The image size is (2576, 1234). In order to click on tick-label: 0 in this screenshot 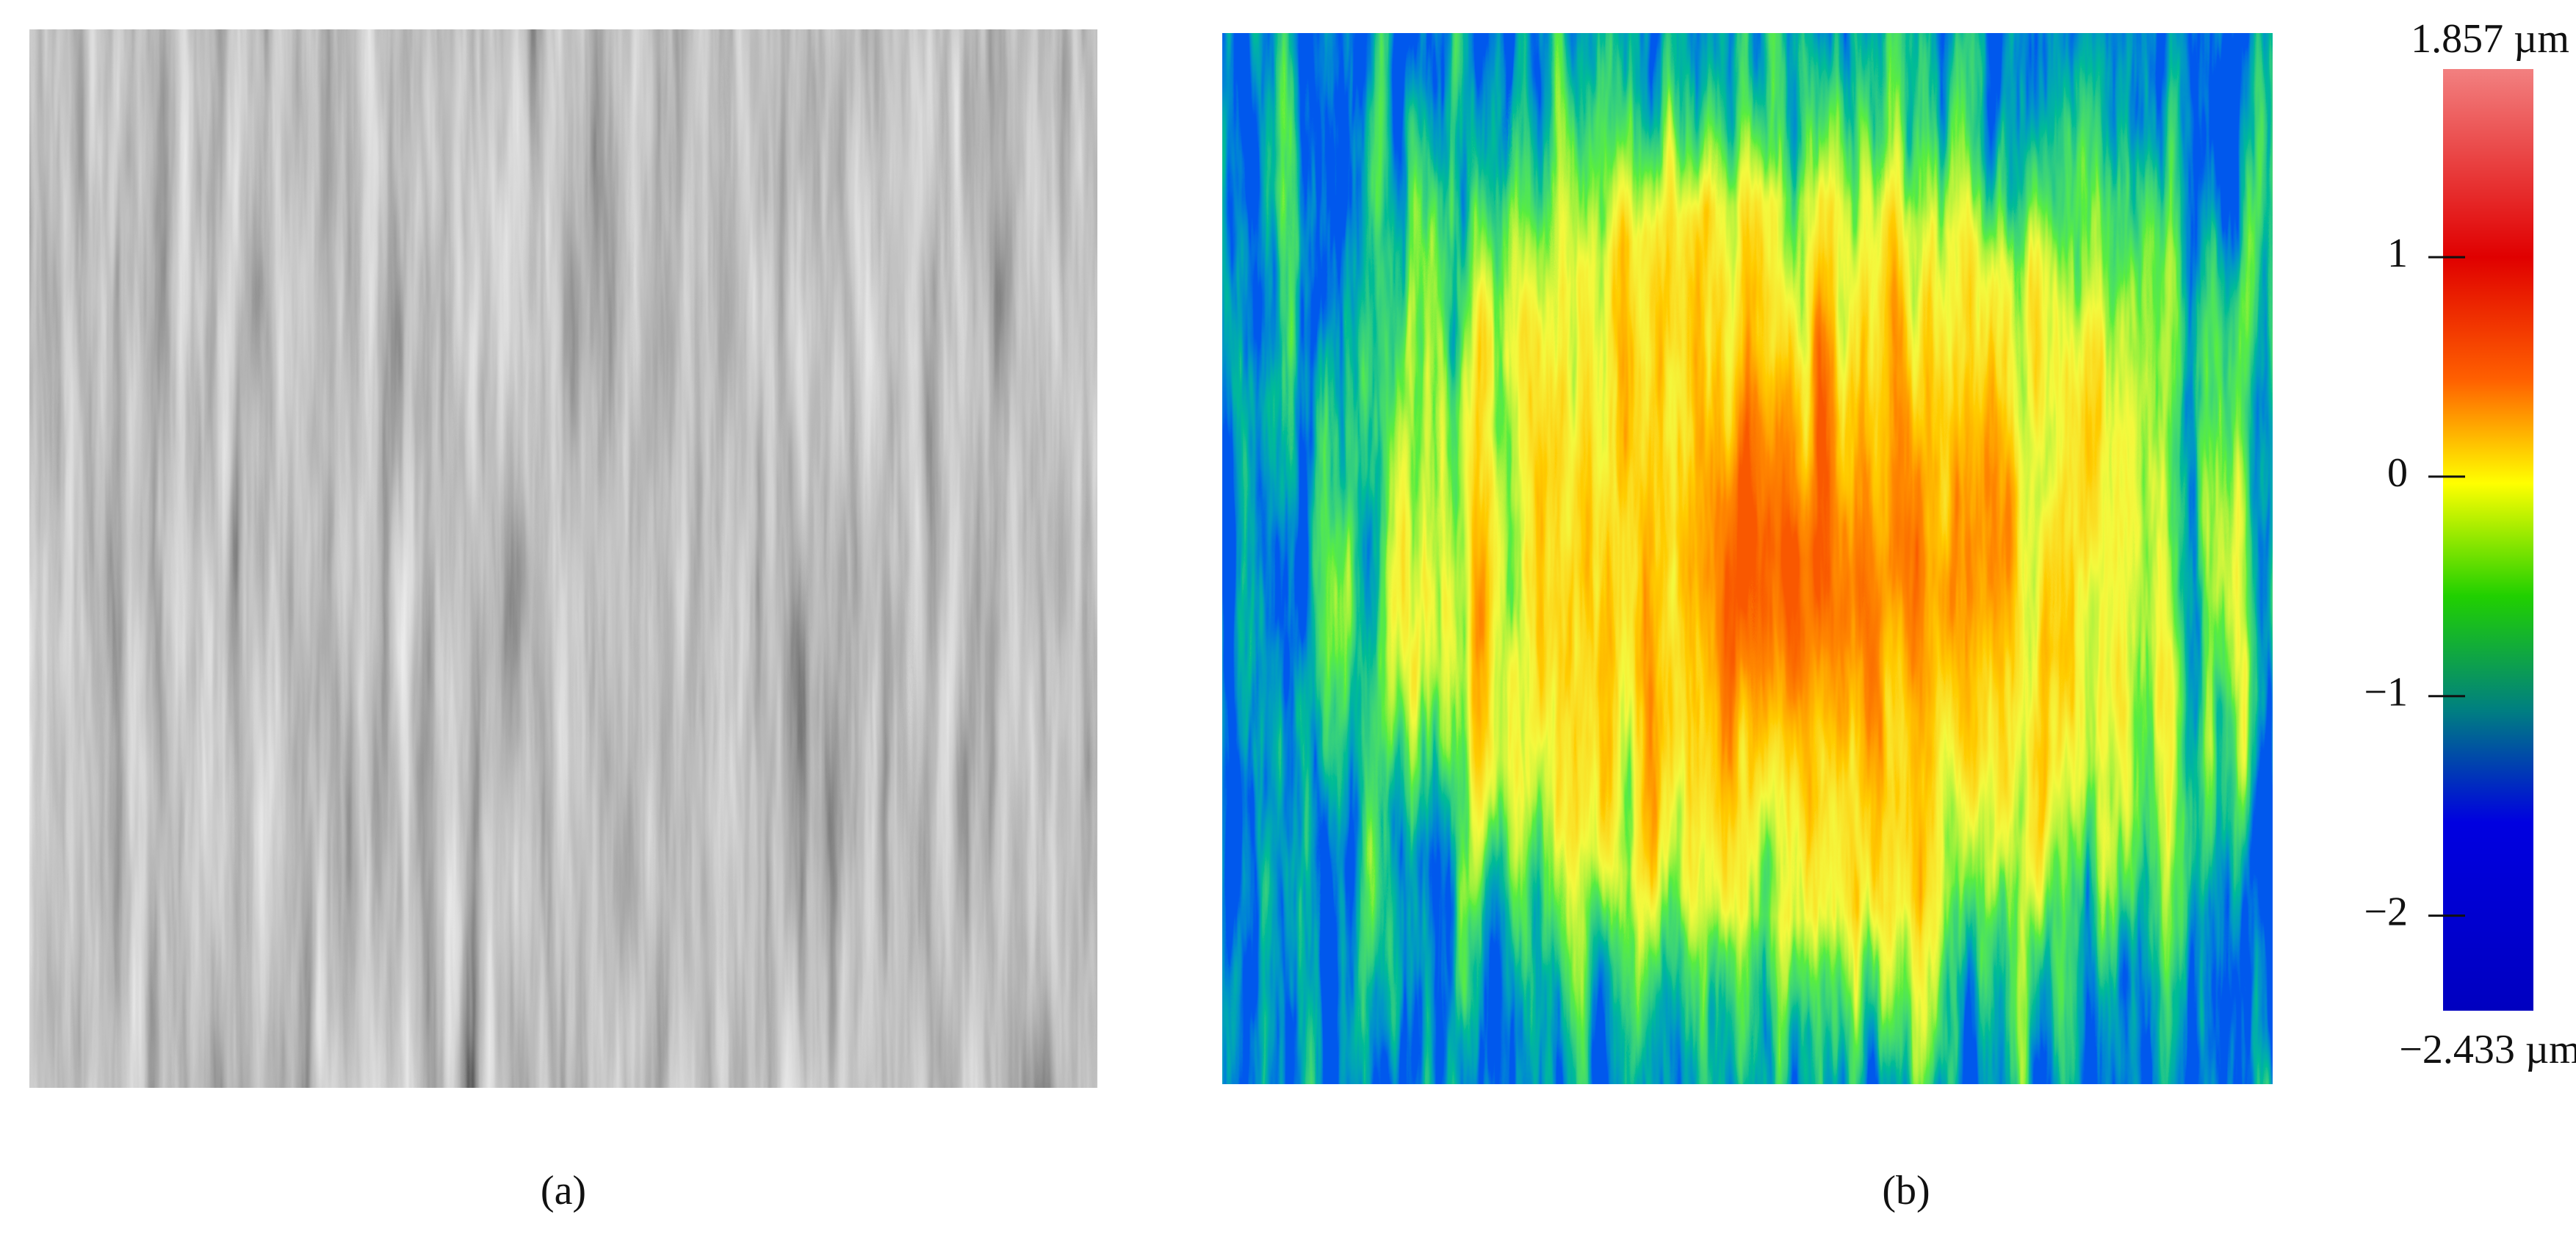, I will do `click(2397, 473)`.